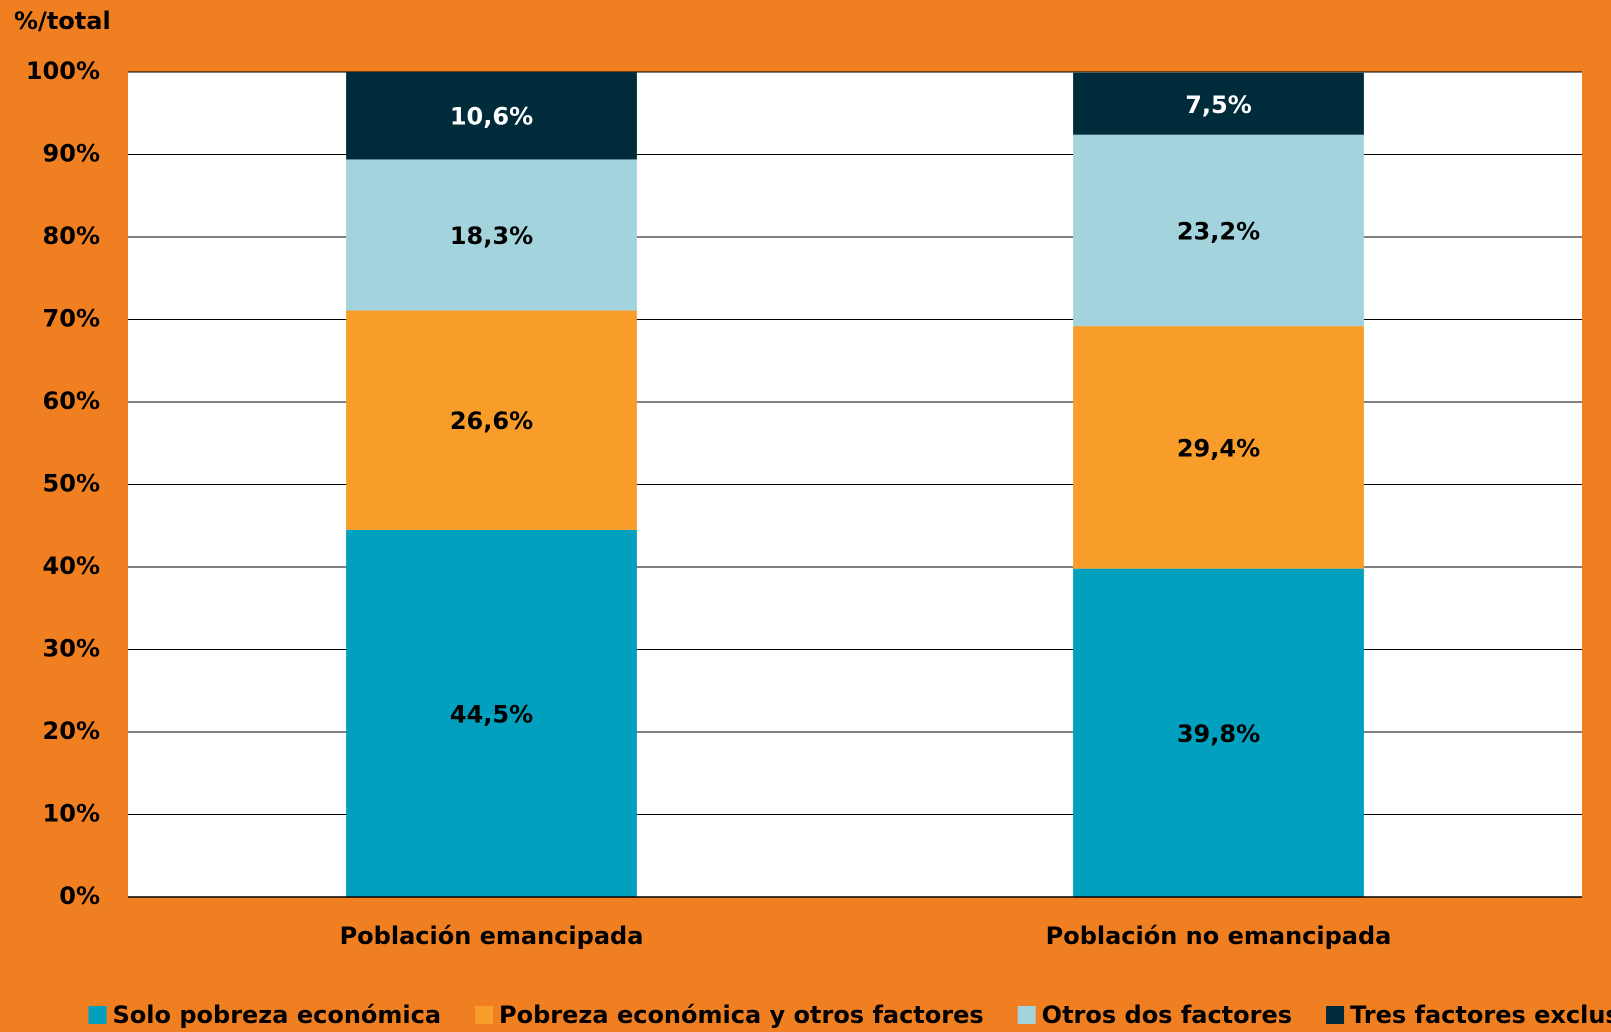  Describe the element at coordinates (1167, 1015) in the screenshot. I see `legend-label: Otros dos factores` at that location.